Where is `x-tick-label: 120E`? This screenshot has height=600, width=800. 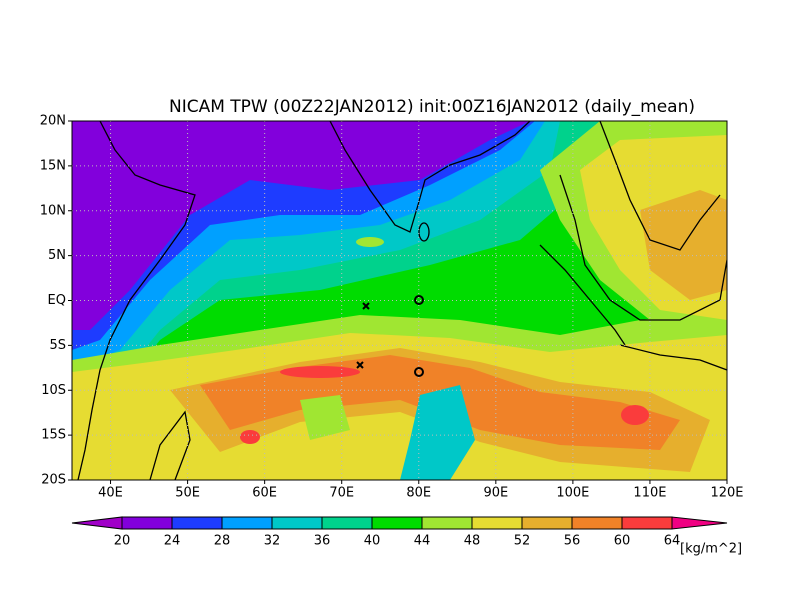 x-tick-label: 120E is located at coordinates (726, 493).